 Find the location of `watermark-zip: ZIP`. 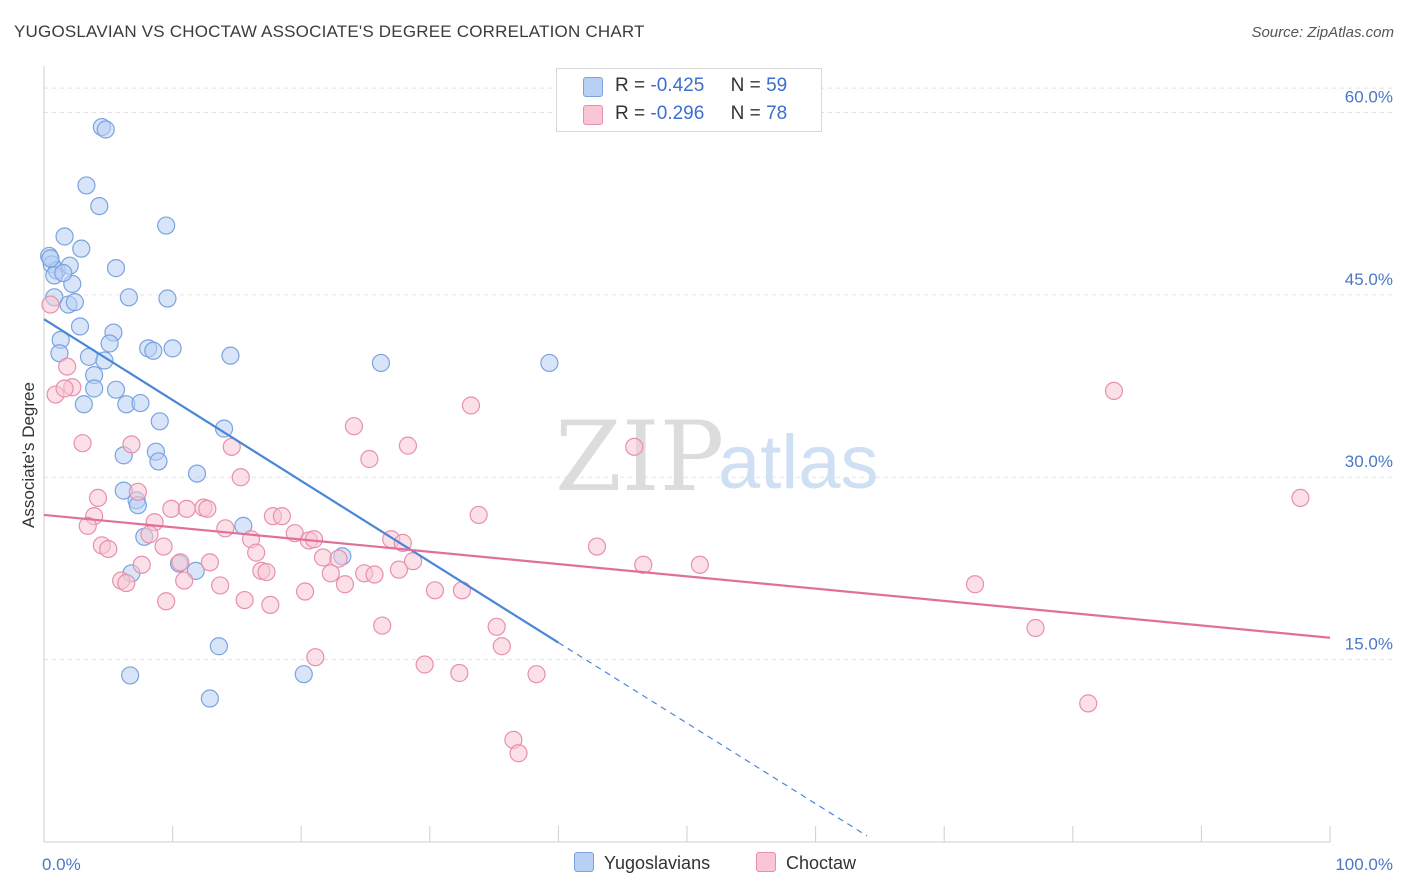

watermark-zip: ZIP is located at coordinates (639, 457).